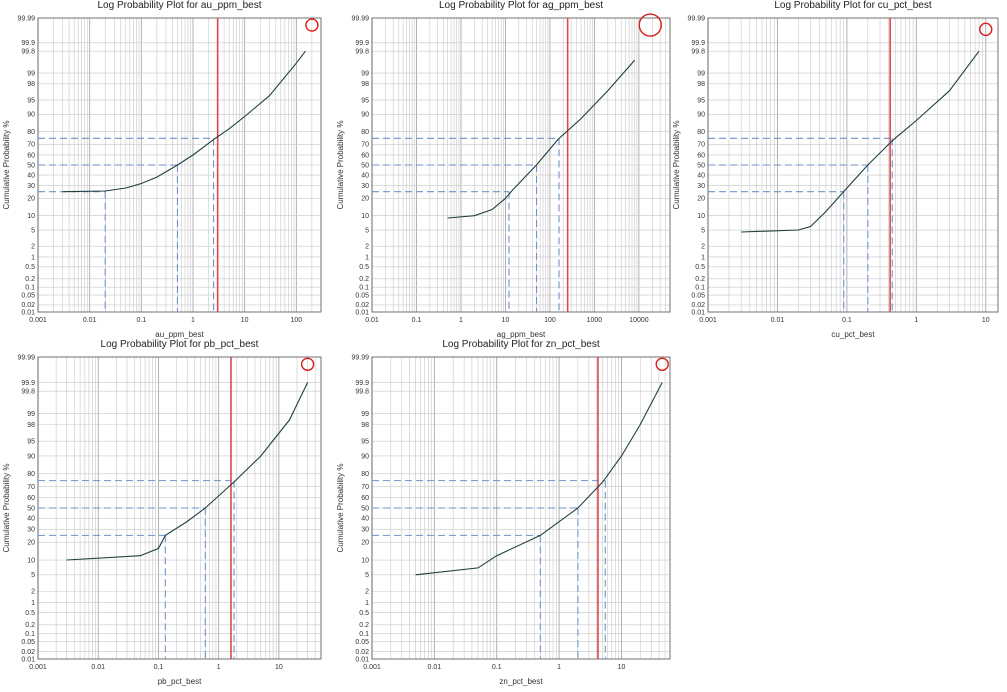  What do you see at coordinates (853, 5) in the screenshot?
I see `chart-title: Log Probability Plot for cu_pct_best` at bounding box center [853, 5].